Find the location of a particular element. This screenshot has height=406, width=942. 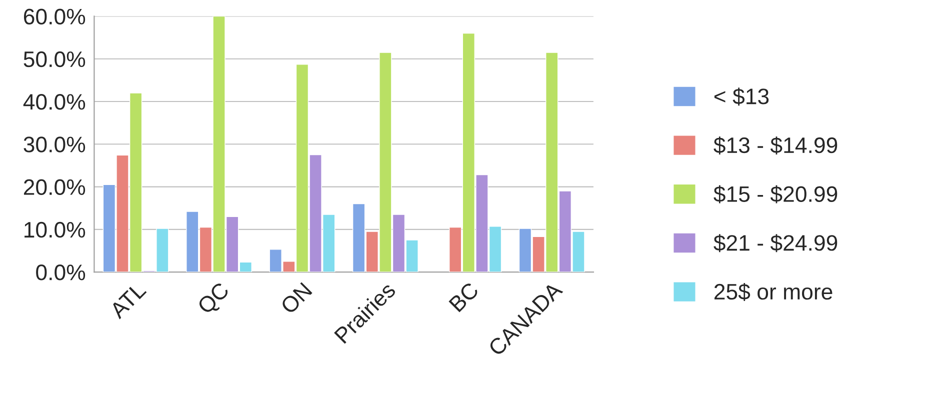

legend-label: 25$ or more is located at coordinates (773, 291).